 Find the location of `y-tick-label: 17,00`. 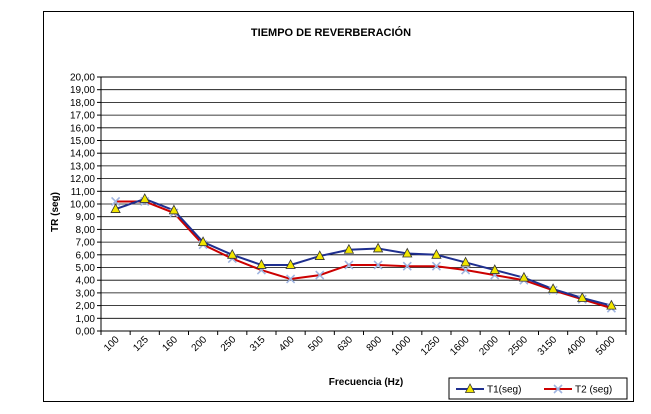

y-tick-label: 17,00 is located at coordinates (82, 116).